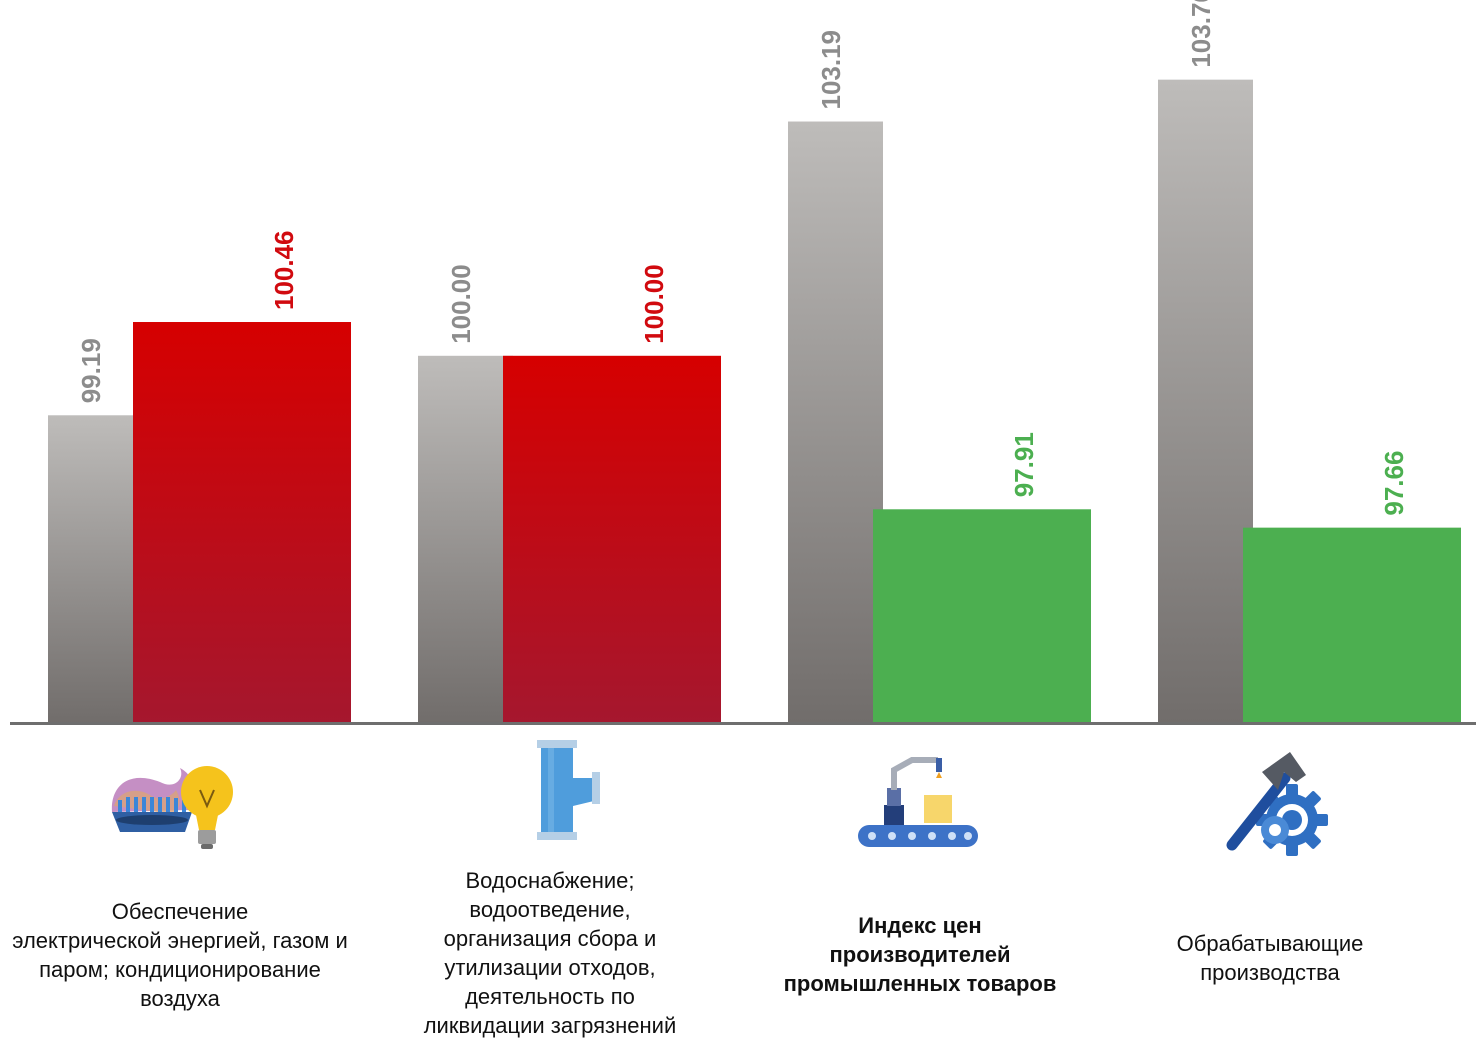 The image size is (1476, 1049). I want to click on category-label-line: воздуха, so click(180, 998).